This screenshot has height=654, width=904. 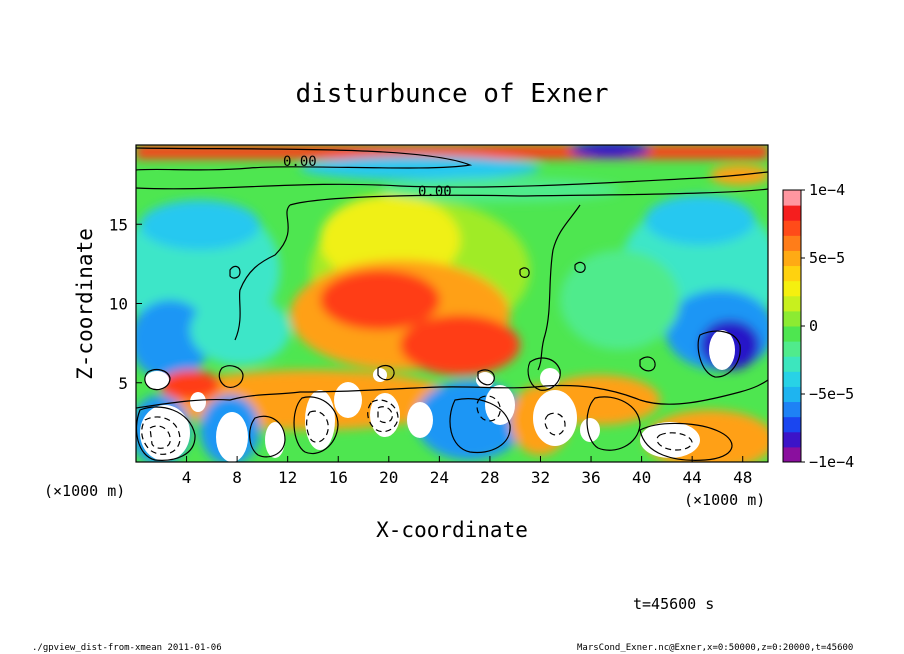 I want to click on colorbar-tick-label: 1e−4, so click(x=827, y=190).